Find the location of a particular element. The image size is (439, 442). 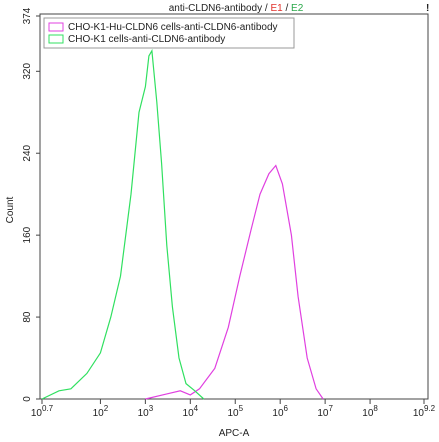

tick-exponent: 0.7 is located at coordinates (48, 408).